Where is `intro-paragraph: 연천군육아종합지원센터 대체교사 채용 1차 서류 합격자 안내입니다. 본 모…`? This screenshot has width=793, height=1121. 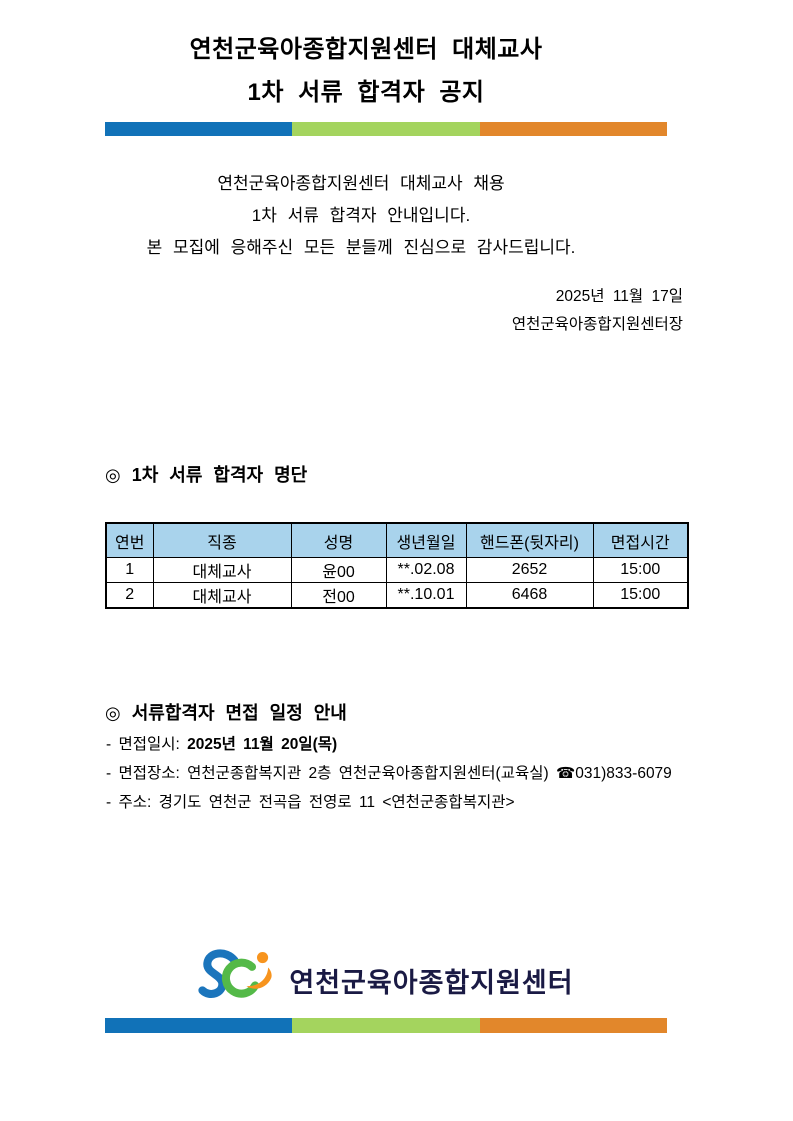 intro-paragraph: 연천군육아종합지원센터 대체교사 채용 1차 서류 합격자 안내입니다. 본 모… is located at coordinates (361, 216).